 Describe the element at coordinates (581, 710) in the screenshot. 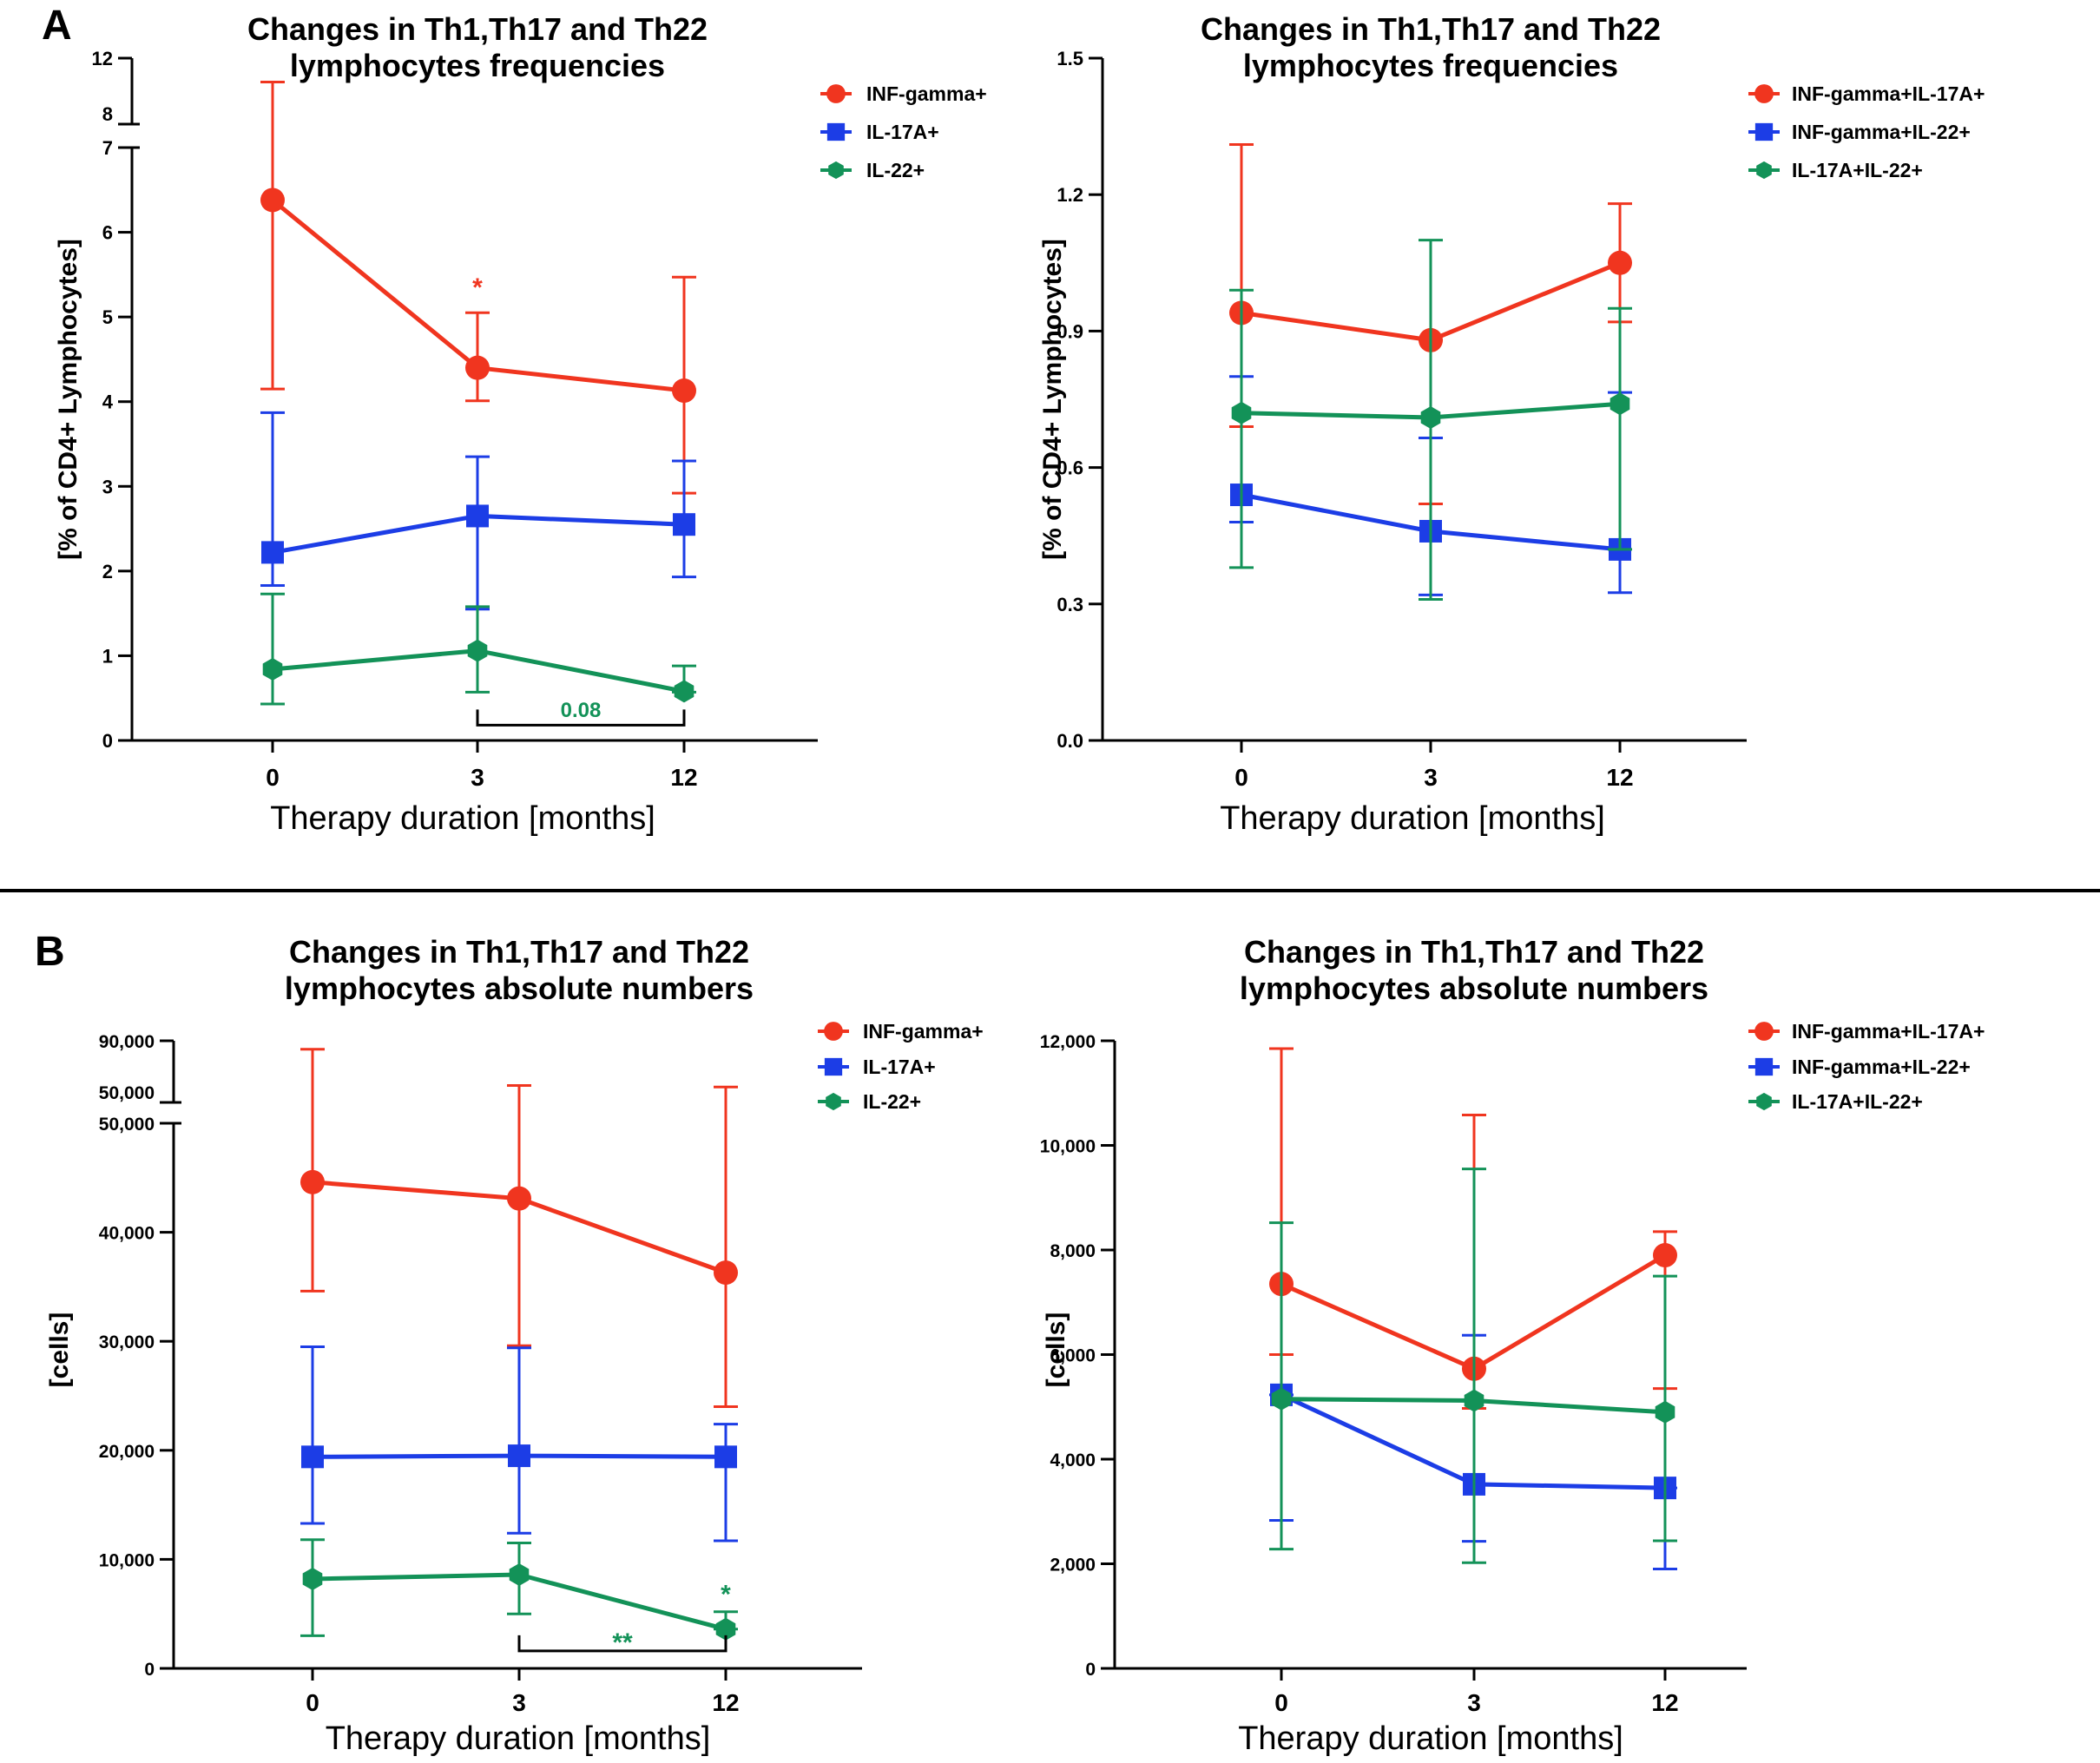

I see `significance-annotation: 0.08` at that location.